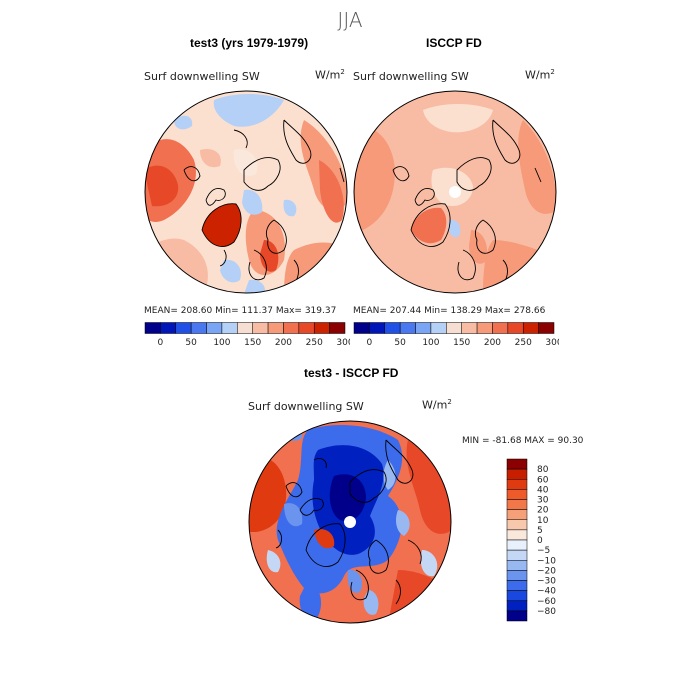 Image resolution: width=700 pixels, height=700 pixels. What do you see at coordinates (543, 511) in the screenshot?
I see `colorbar-tick-label: 20` at bounding box center [543, 511].